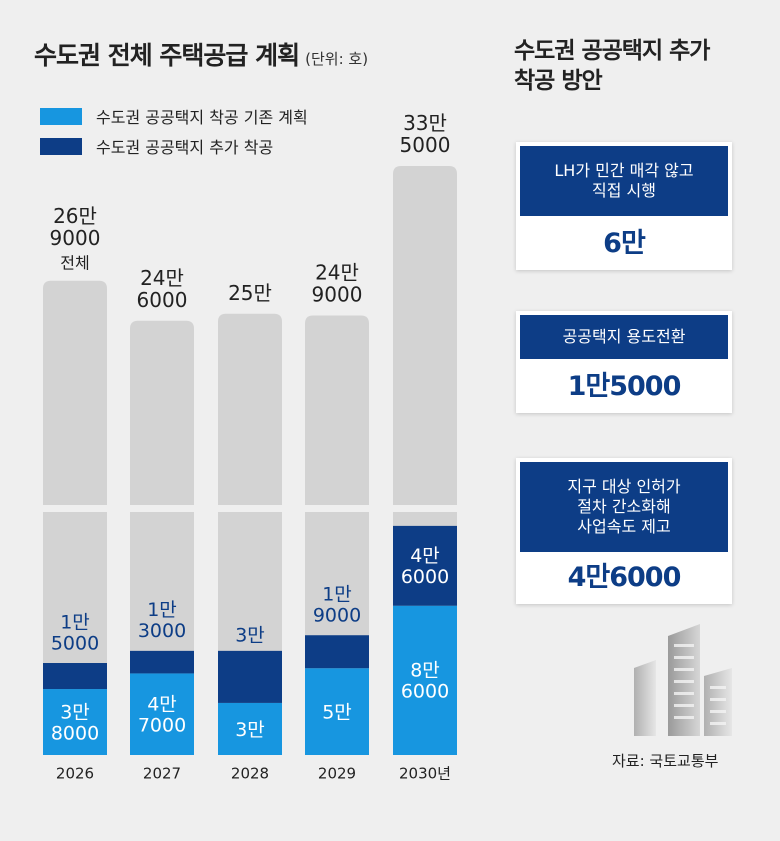 This screenshot has width=780, height=841. Describe the element at coordinates (337, 284) in the screenshot. I see `total-value-label-3: 24만 9000` at that location.